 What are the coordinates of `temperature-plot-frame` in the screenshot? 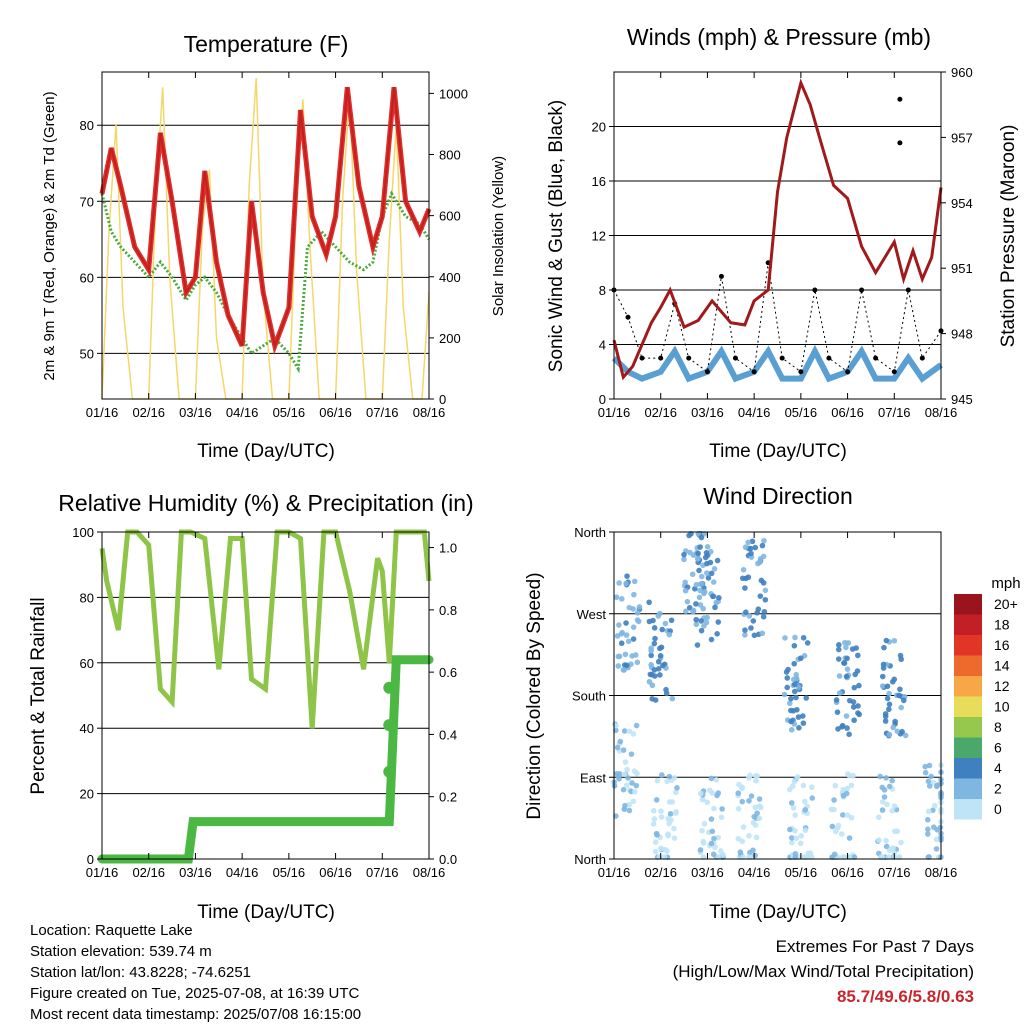 It's located at (265, 235).